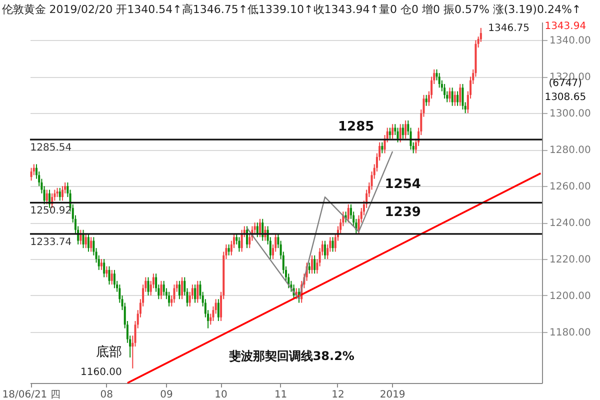 This screenshot has width=600, height=400. What do you see at coordinates (393, 395) in the screenshot?
I see `x-tick-label: 2019` at bounding box center [393, 395].